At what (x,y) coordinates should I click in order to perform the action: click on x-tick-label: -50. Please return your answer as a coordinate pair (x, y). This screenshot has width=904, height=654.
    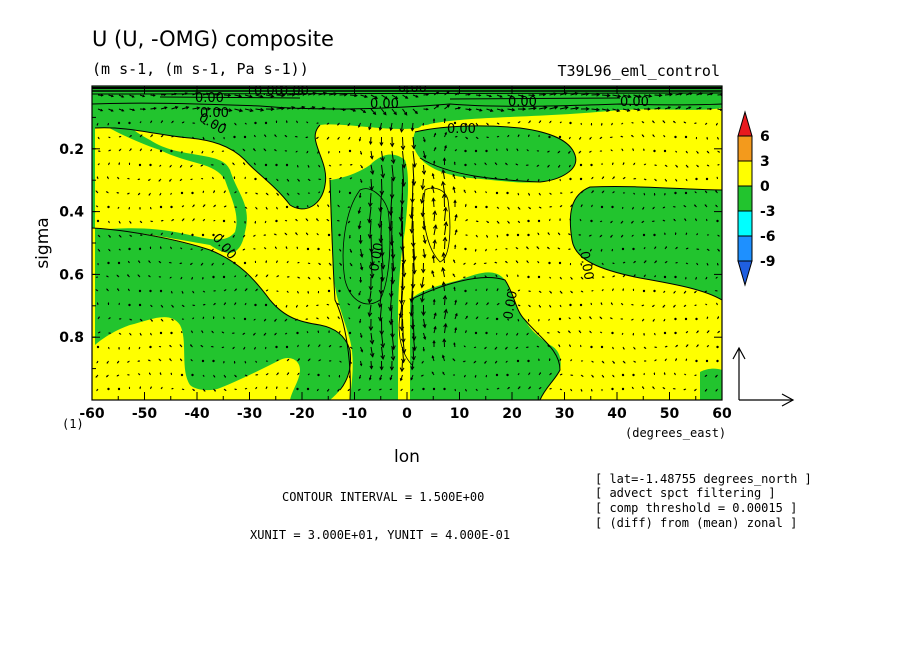
    Looking at the image, I should click on (145, 414).